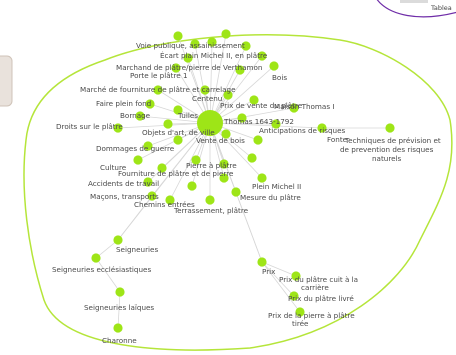 Image resolution: width=456 pixels, height=355 pixels. I want to click on node-label-bois: Bois, so click(279, 77).